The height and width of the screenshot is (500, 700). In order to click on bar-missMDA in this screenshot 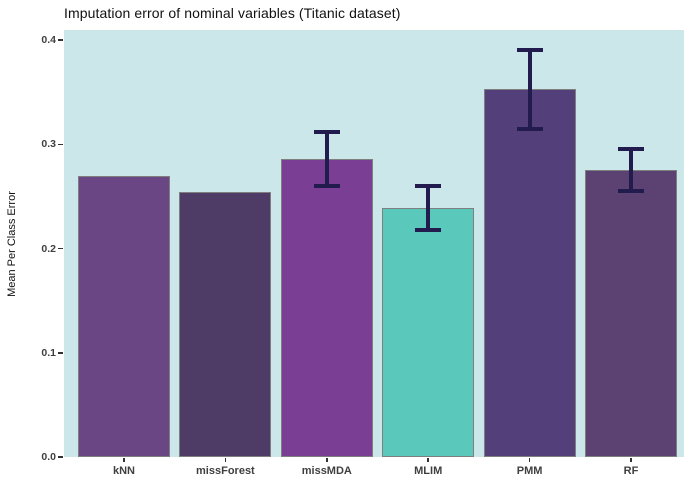, I will do `click(326, 307)`.